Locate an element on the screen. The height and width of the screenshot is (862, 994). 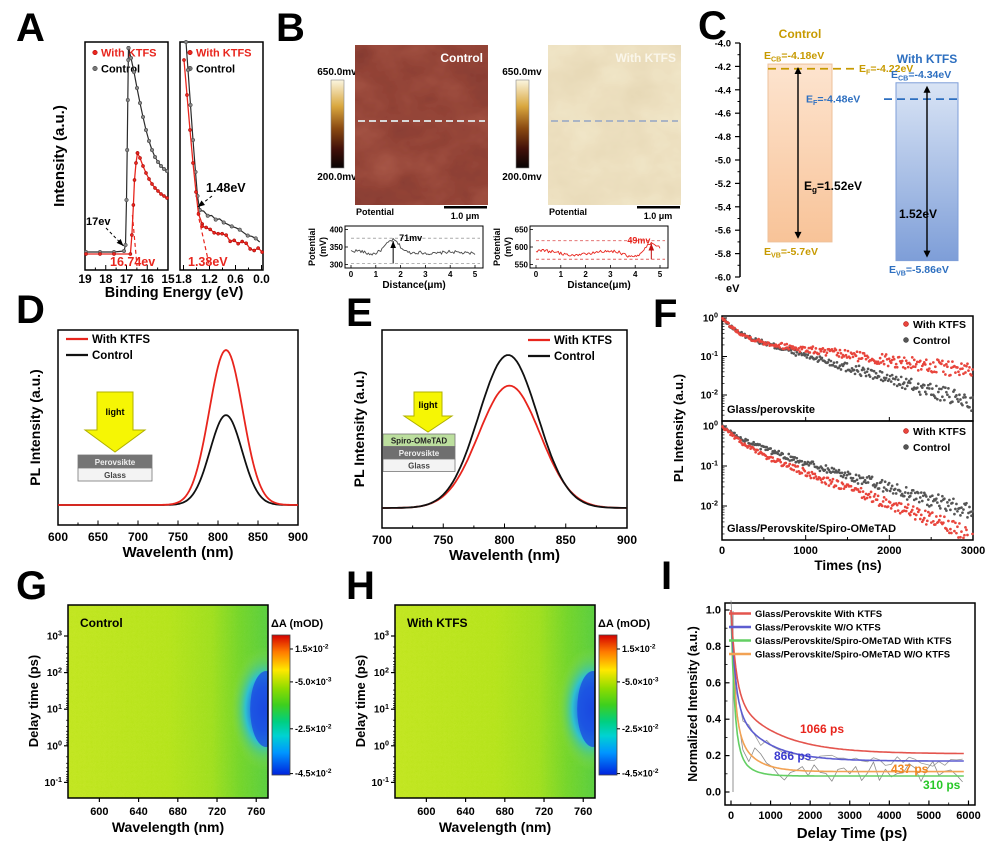
tick-label: 10⁰ is located at coordinates (54, 746).